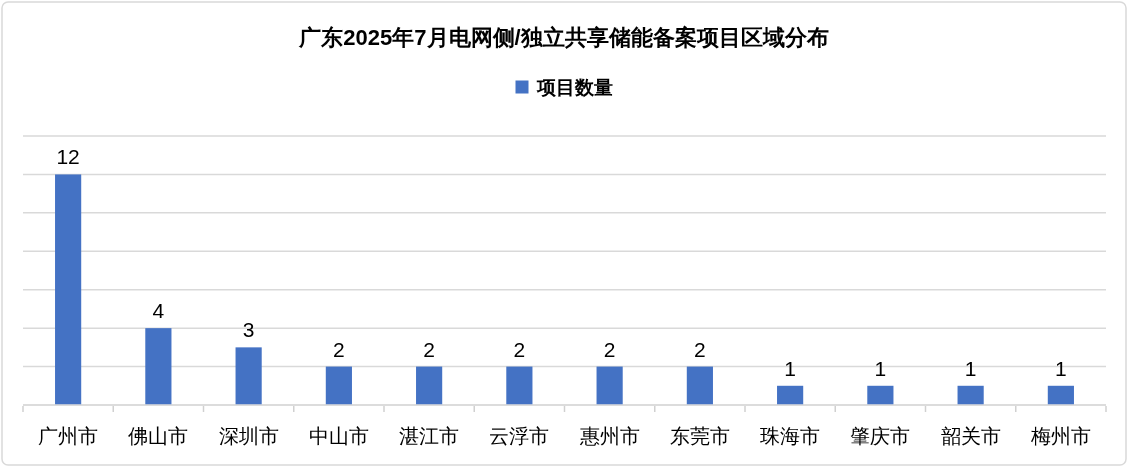 This screenshot has height=467, width=1128. What do you see at coordinates (429, 436) in the screenshot?
I see `x-tick-label: 湛江市` at bounding box center [429, 436].